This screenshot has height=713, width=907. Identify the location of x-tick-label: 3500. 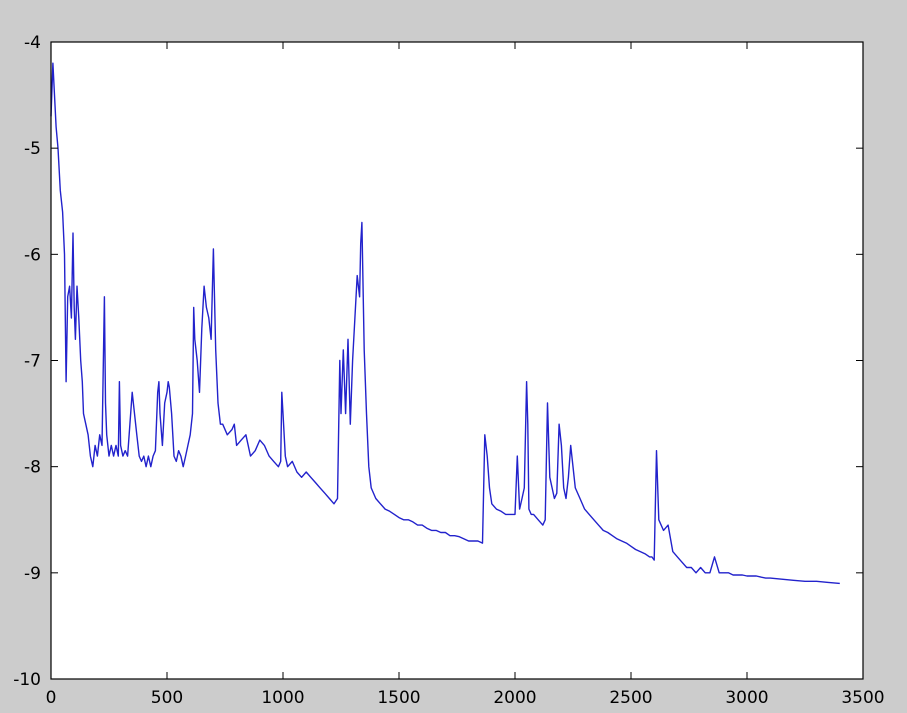
(862, 698).